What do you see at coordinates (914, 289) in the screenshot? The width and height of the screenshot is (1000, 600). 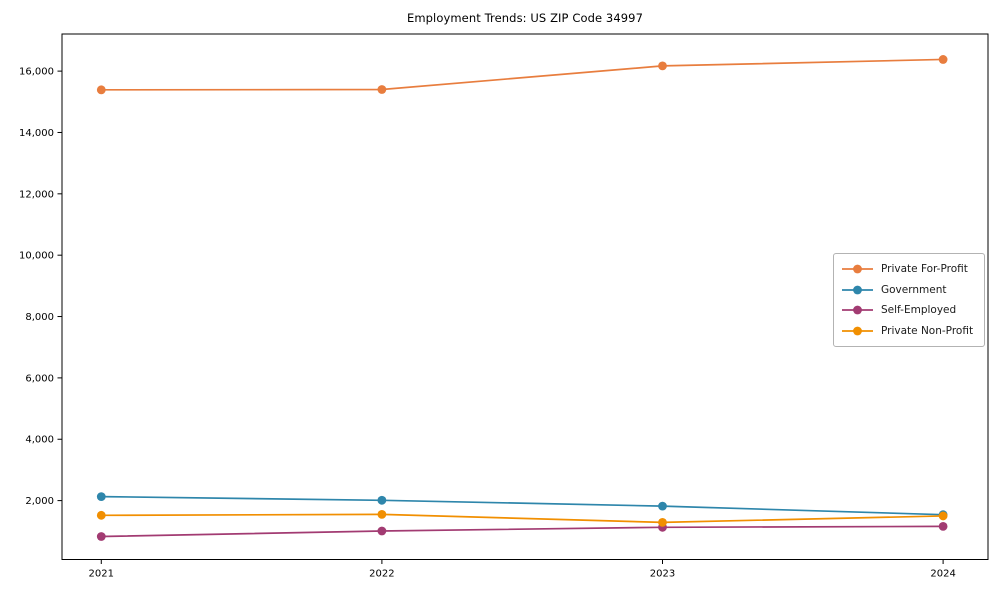 I see `legend-label: Government` at bounding box center [914, 289].